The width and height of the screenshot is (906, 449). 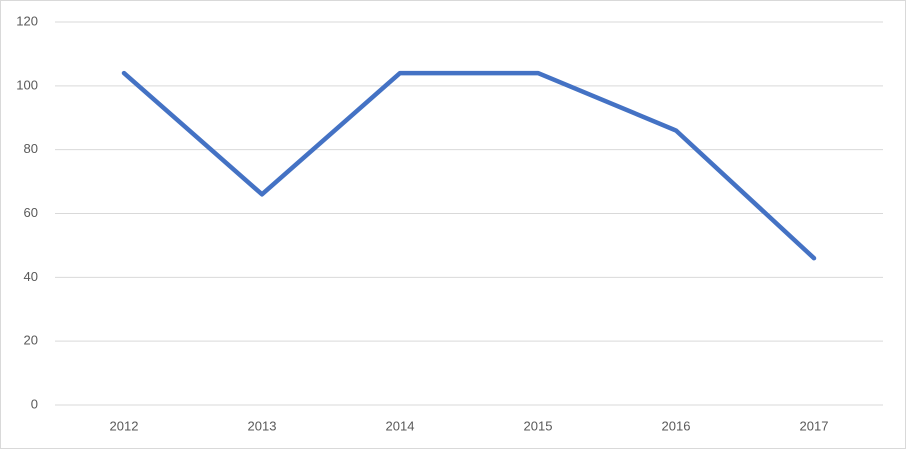 I want to click on x-tick-label: 2016, so click(x=676, y=425).